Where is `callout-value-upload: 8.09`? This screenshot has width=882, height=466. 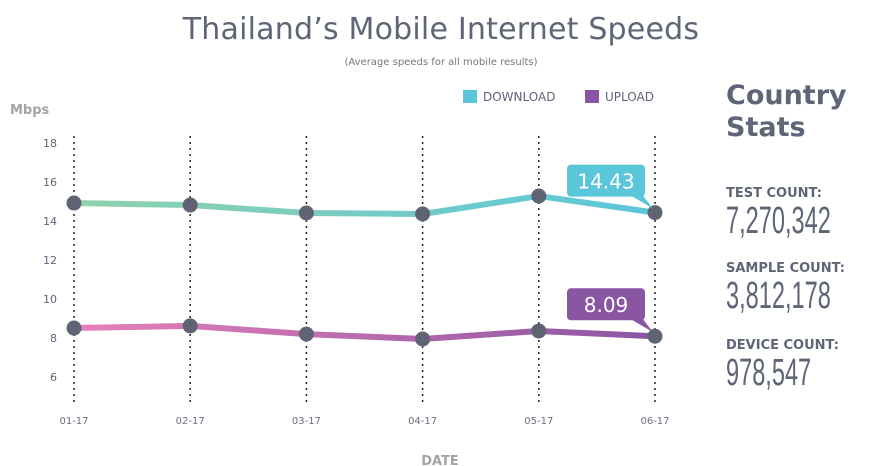 callout-value-upload: 8.09 is located at coordinates (606, 305).